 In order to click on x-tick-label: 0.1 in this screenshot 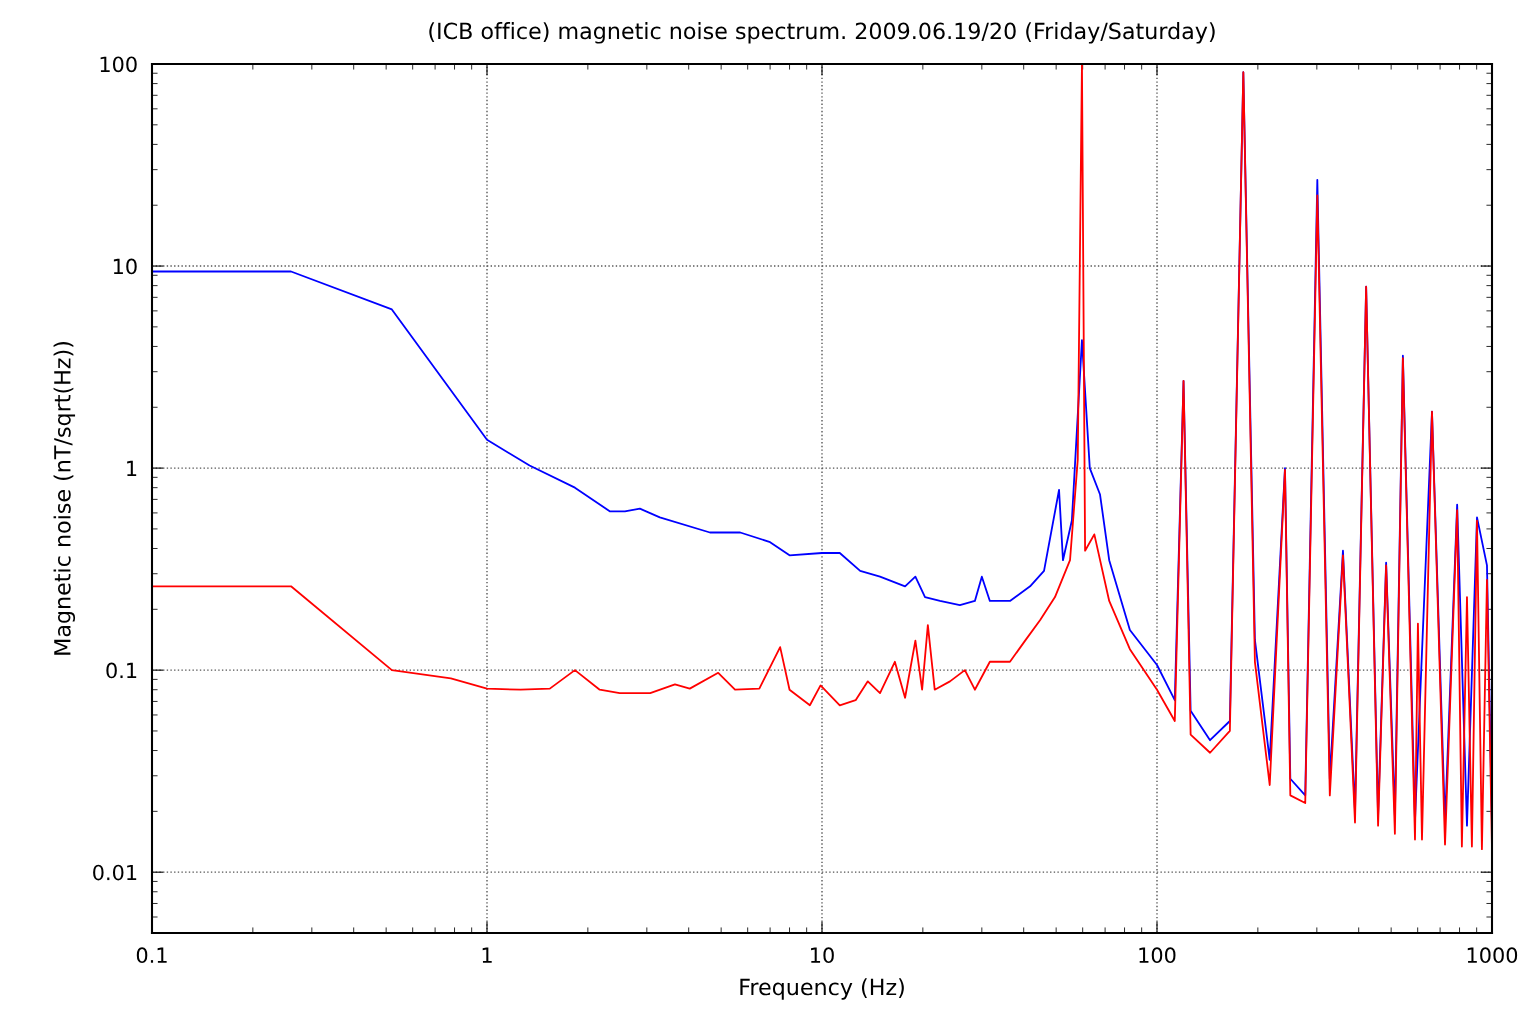, I will do `click(151, 955)`.